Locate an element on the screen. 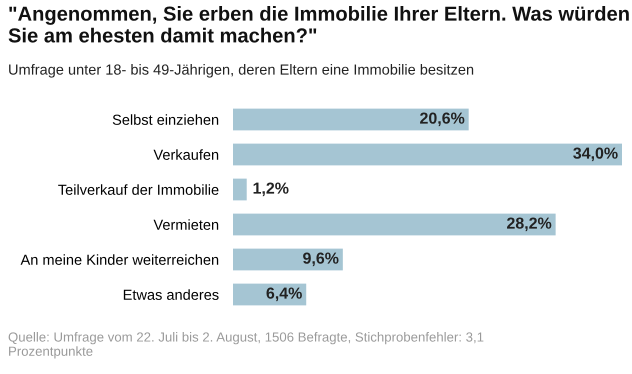 The height and width of the screenshot is (374, 632). y-tick-label: Vermieten is located at coordinates (186, 224).